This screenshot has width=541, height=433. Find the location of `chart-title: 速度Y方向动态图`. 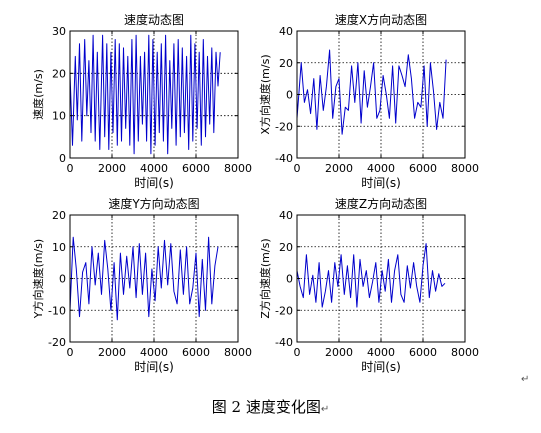

chart-title: 速度Y方向动态图 is located at coordinates (153, 203).